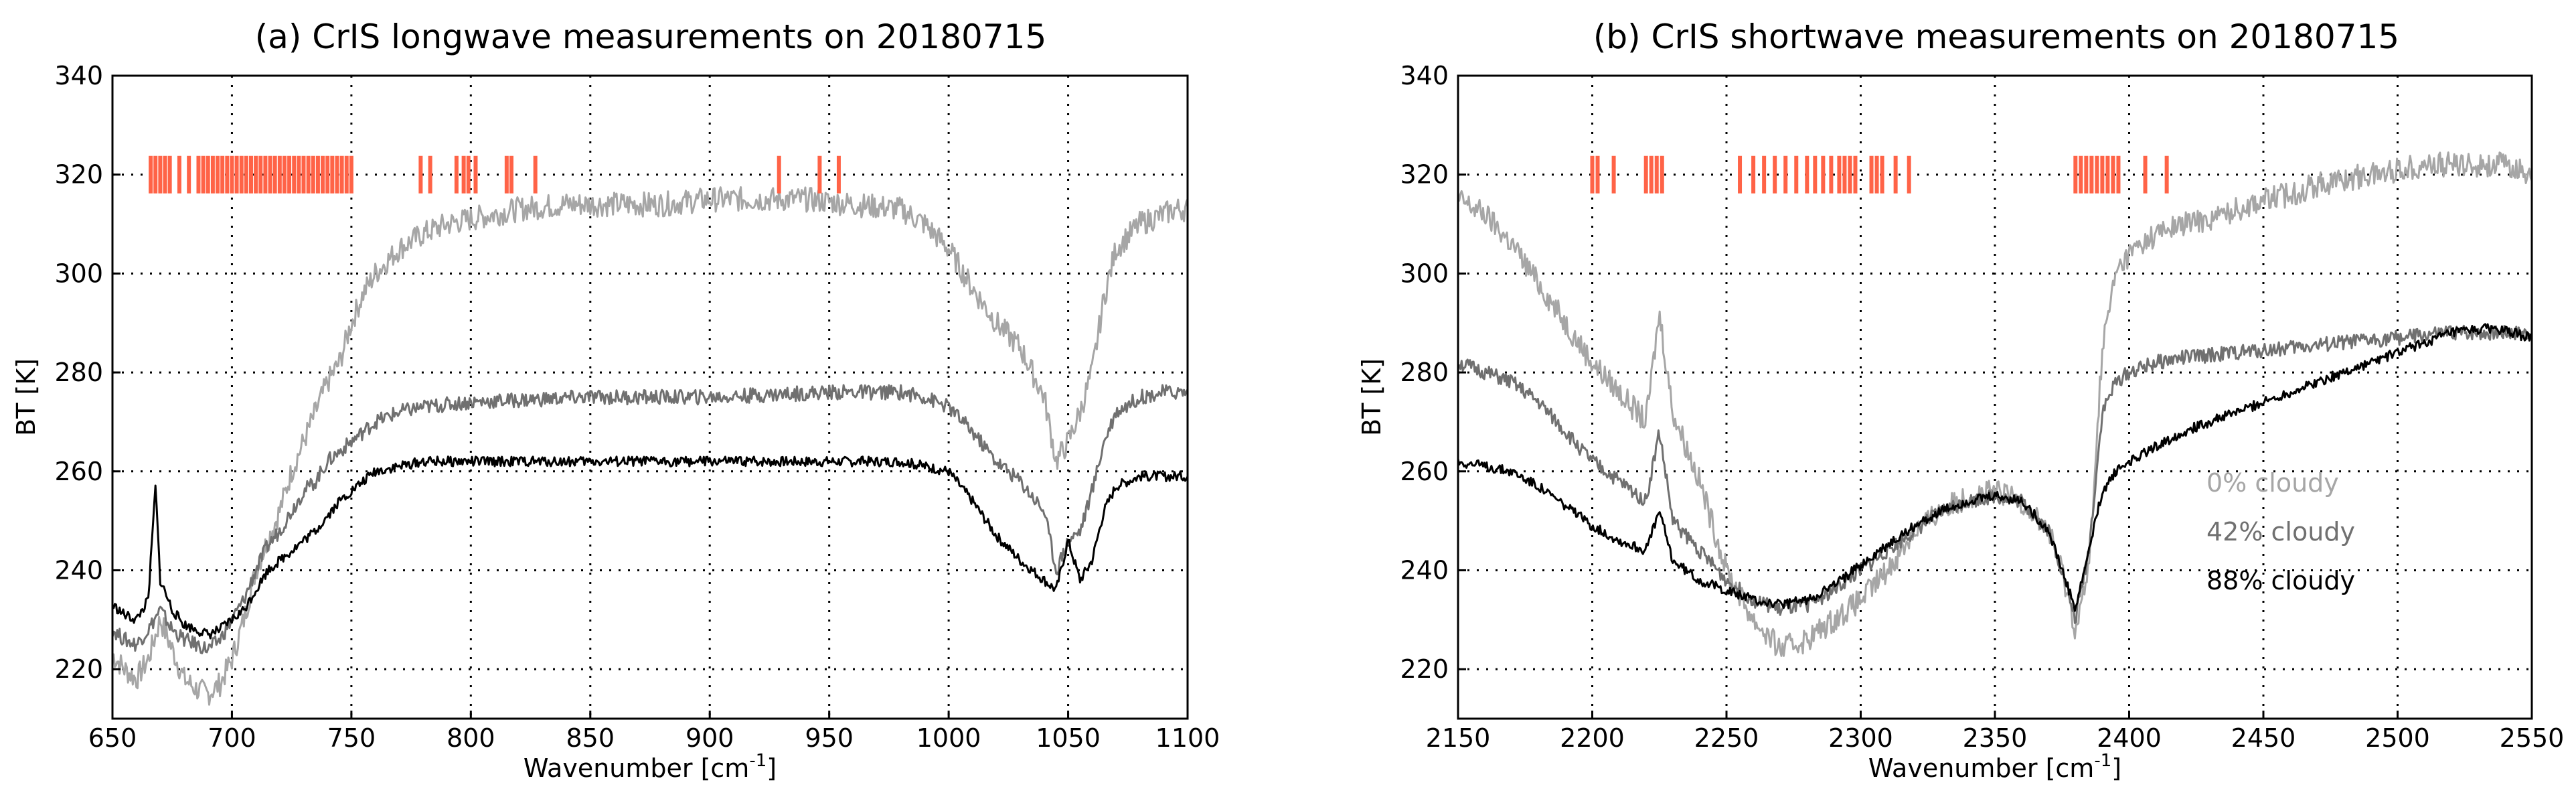 This screenshot has height=795, width=2576. What do you see at coordinates (654, 732) in the screenshot?
I see `panel-a-x-ticks: 650 700 750 800 850 900 950 1000 1050 1100` at bounding box center [654, 732].